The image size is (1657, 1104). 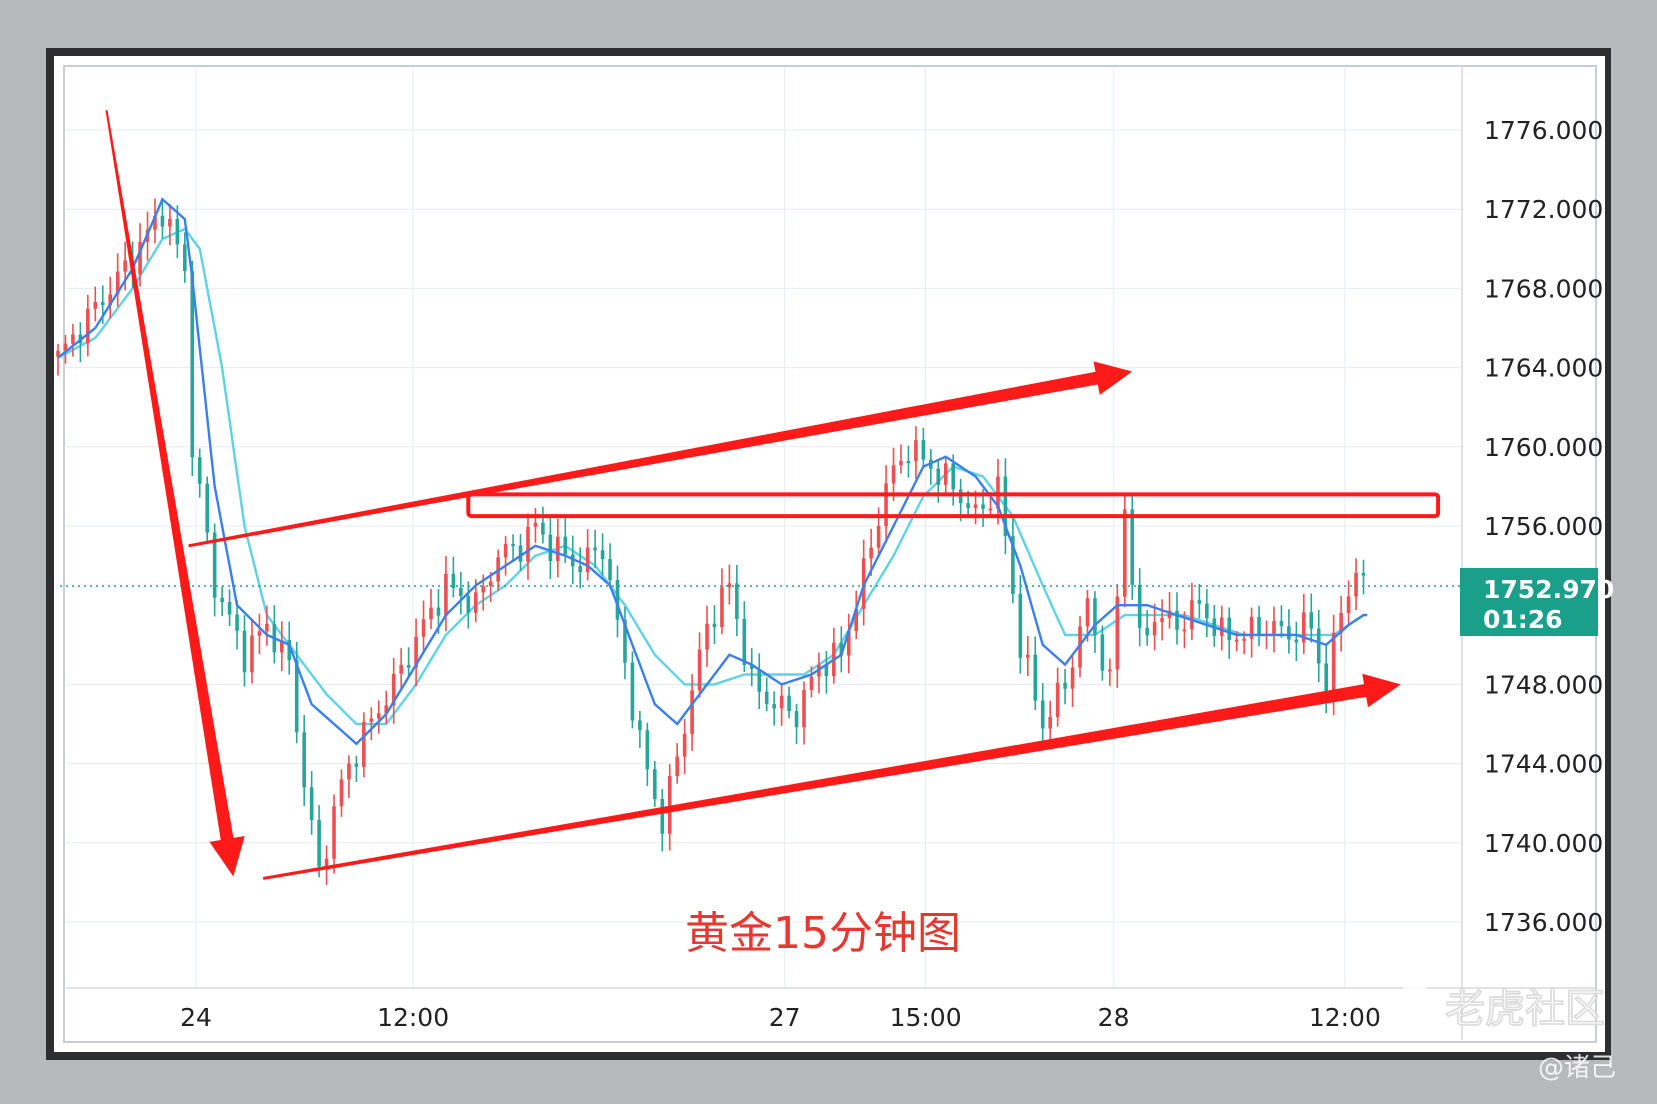 I want to click on watermark: 老虎社区 @诸己, so click(x=1504, y=1034).